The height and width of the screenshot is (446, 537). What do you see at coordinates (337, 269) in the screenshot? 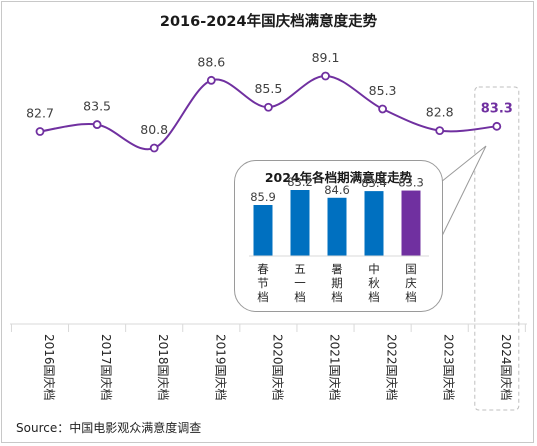
I see `bar-category-label: 暑` at bounding box center [337, 269].